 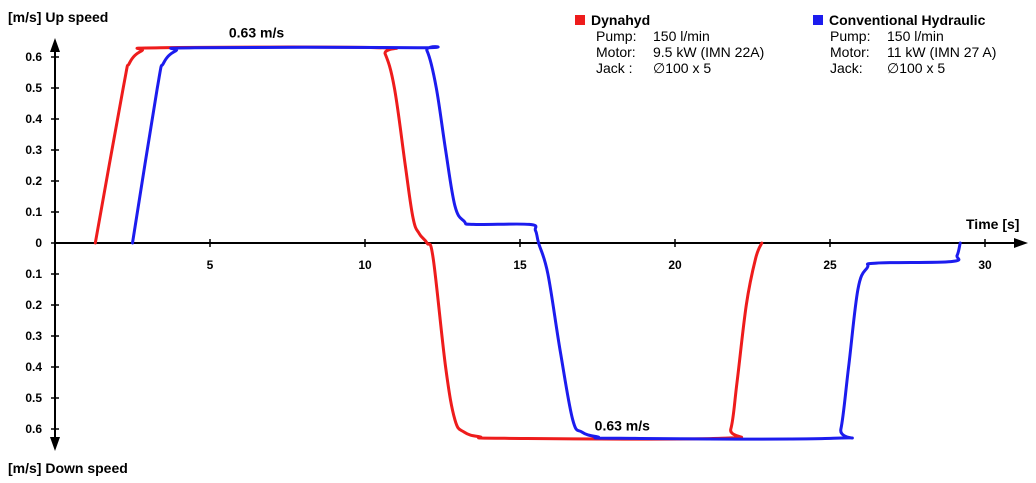 I want to click on x-axis-arrow, so click(x=1021, y=243).